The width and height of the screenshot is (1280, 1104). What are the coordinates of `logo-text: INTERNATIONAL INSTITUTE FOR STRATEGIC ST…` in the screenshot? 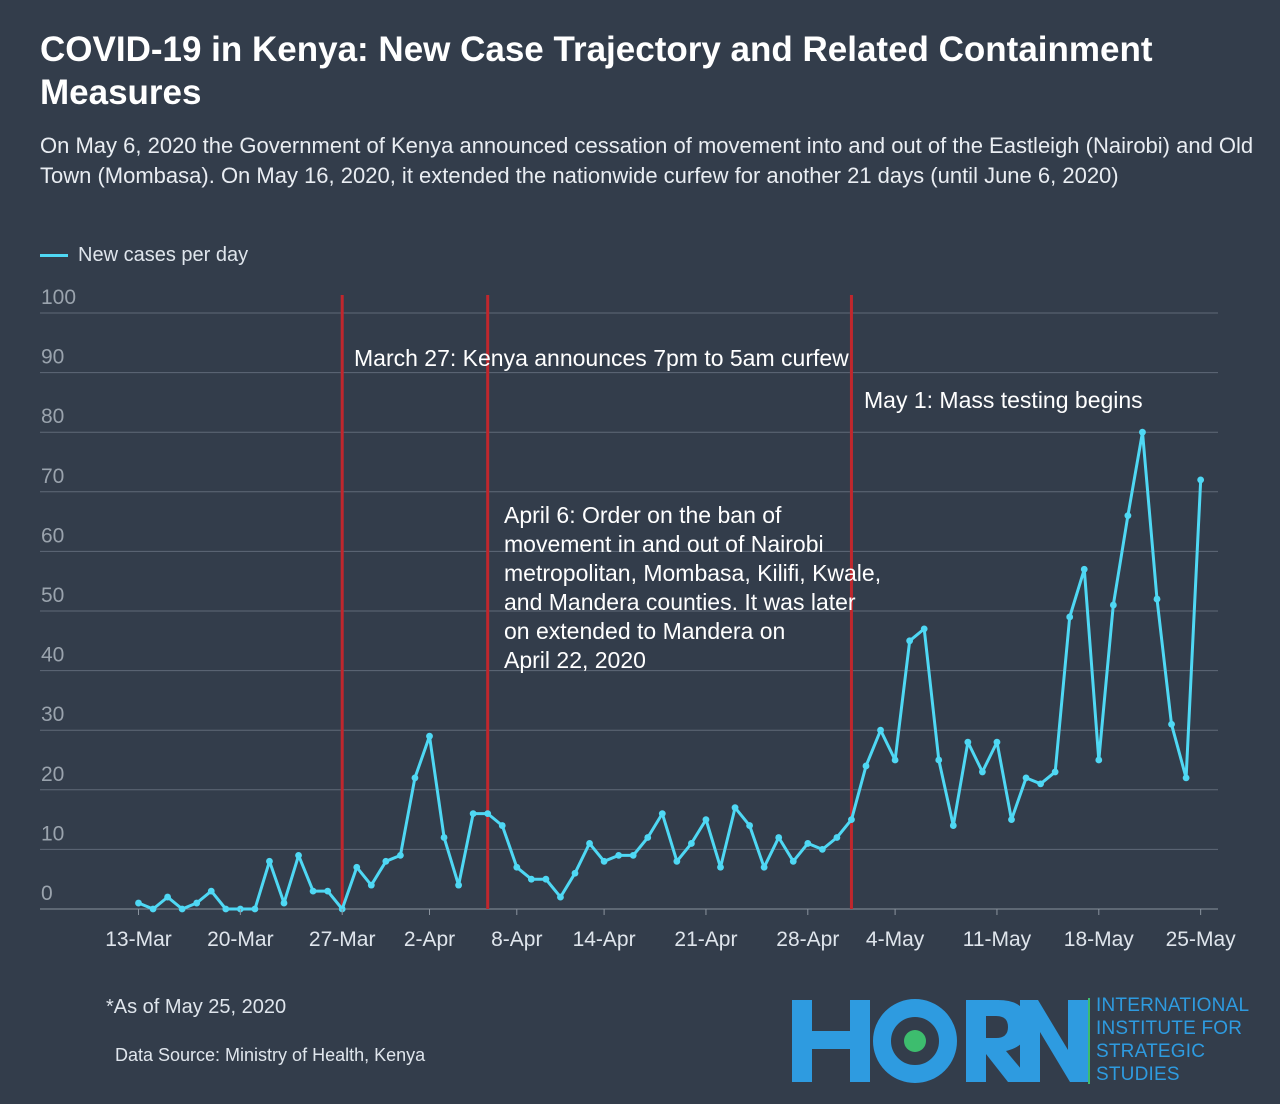 It's located at (1181, 1040).